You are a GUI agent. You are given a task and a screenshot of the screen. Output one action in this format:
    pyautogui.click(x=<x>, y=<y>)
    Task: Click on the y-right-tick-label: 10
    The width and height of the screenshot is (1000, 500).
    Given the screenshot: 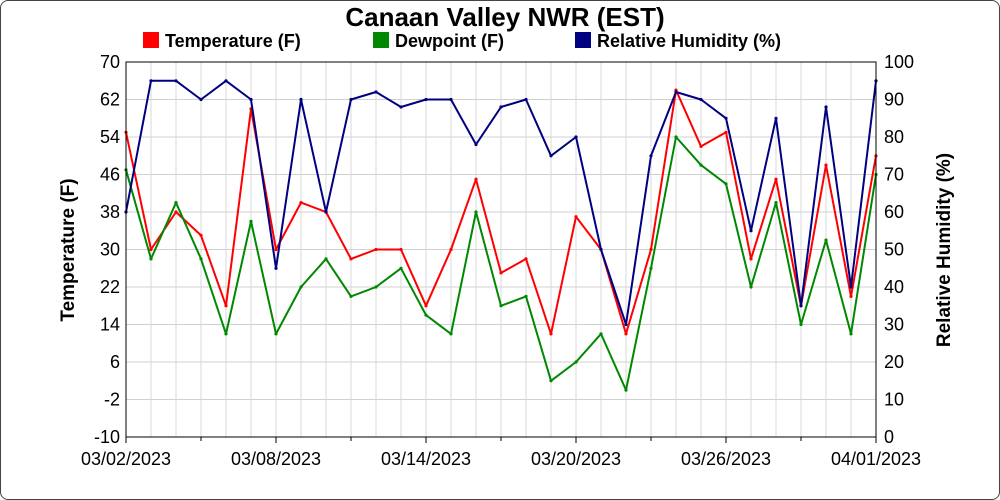 What is the action you would take?
    pyautogui.click(x=894, y=400)
    